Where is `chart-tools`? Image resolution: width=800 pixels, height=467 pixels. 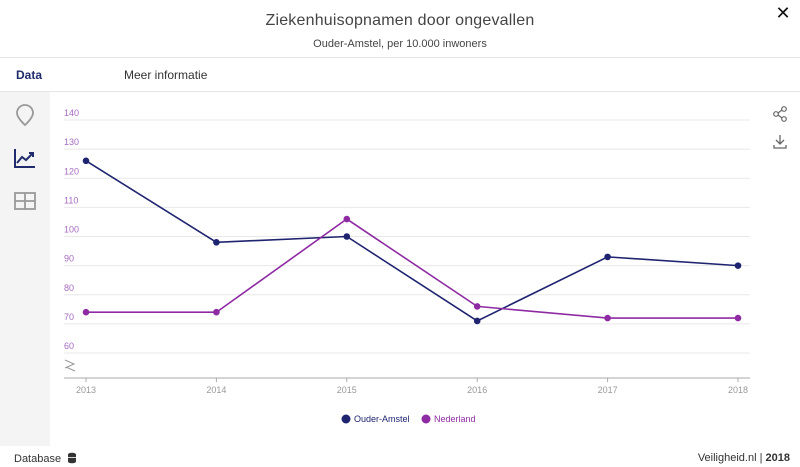 chart-tools is located at coordinates (780, 142).